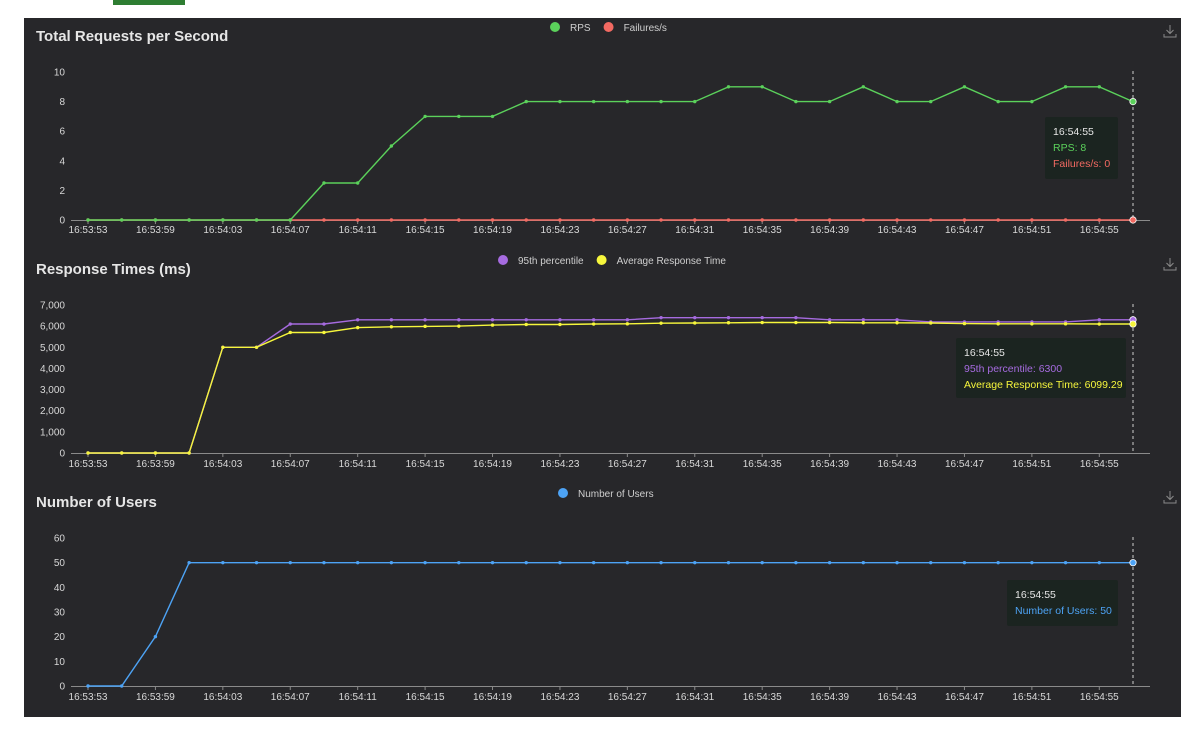  What do you see at coordinates (829, 464) in the screenshot?
I see `x-tick-label: 16:54:39` at bounding box center [829, 464].